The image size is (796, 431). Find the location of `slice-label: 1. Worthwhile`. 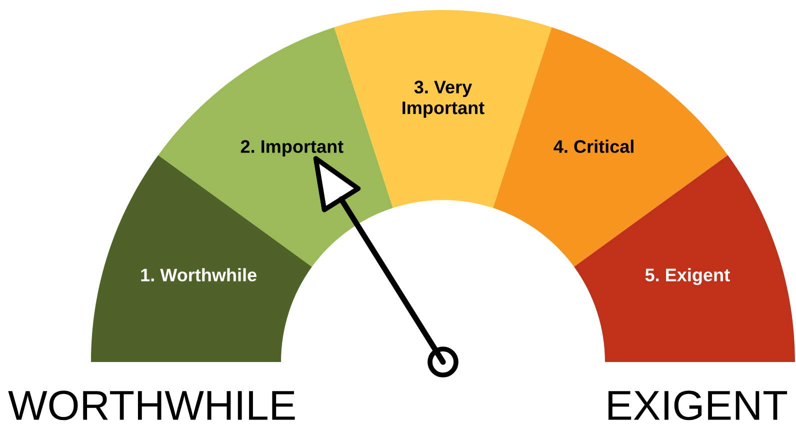

slice-label: 1. Worthwhile is located at coordinates (198, 275).